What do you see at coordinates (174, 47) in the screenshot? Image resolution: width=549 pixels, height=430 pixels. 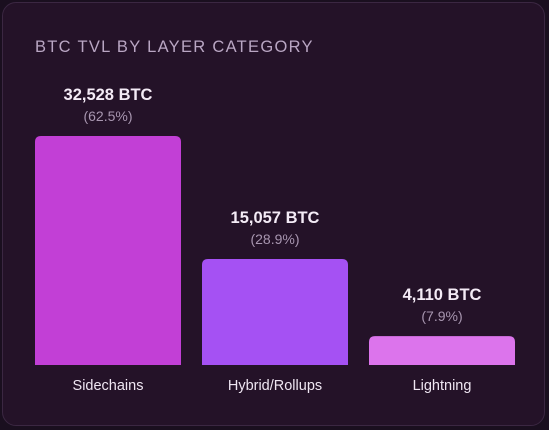 I see `chart-title: BTC TVL BY LAYER CATEGORY` at bounding box center [174, 47].